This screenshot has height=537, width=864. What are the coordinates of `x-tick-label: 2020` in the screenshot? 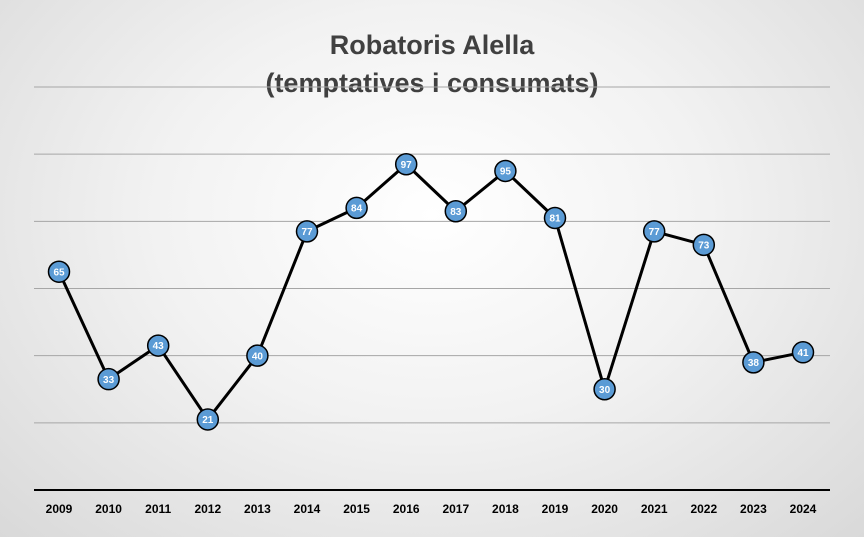 It's located at (604, 509).